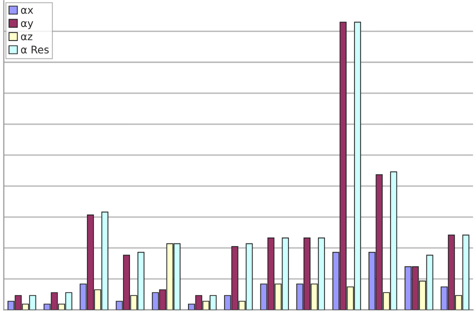 This screenshot has height=313, width=474. I want to click on legend-label: αz, so click(26, 37).